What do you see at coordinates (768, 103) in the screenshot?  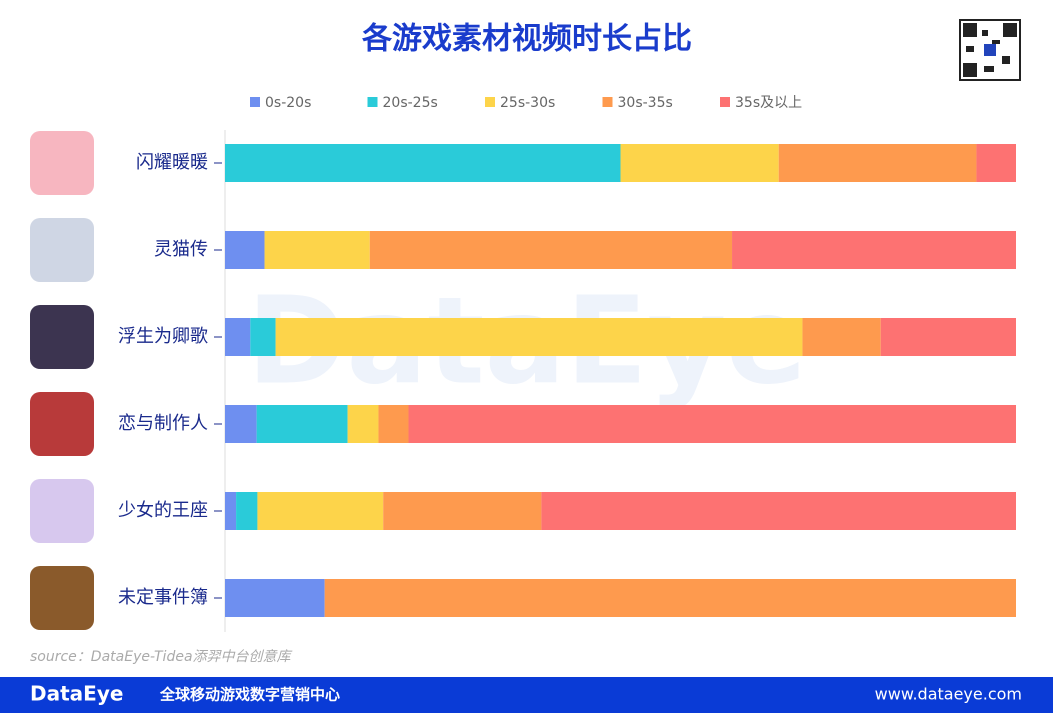 I see `legend-label: 35s及以上` at bounding box center [768, 103].